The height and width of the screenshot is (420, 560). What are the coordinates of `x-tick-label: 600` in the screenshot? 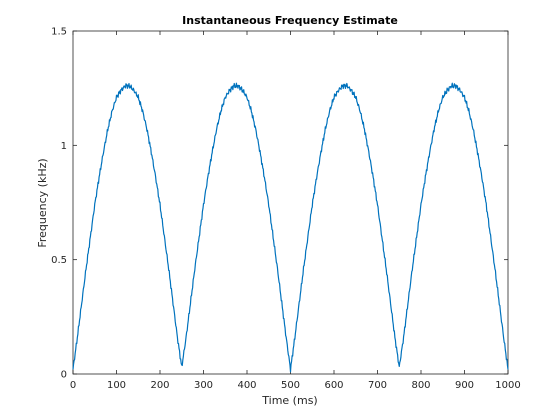 It's located at (333, 385).